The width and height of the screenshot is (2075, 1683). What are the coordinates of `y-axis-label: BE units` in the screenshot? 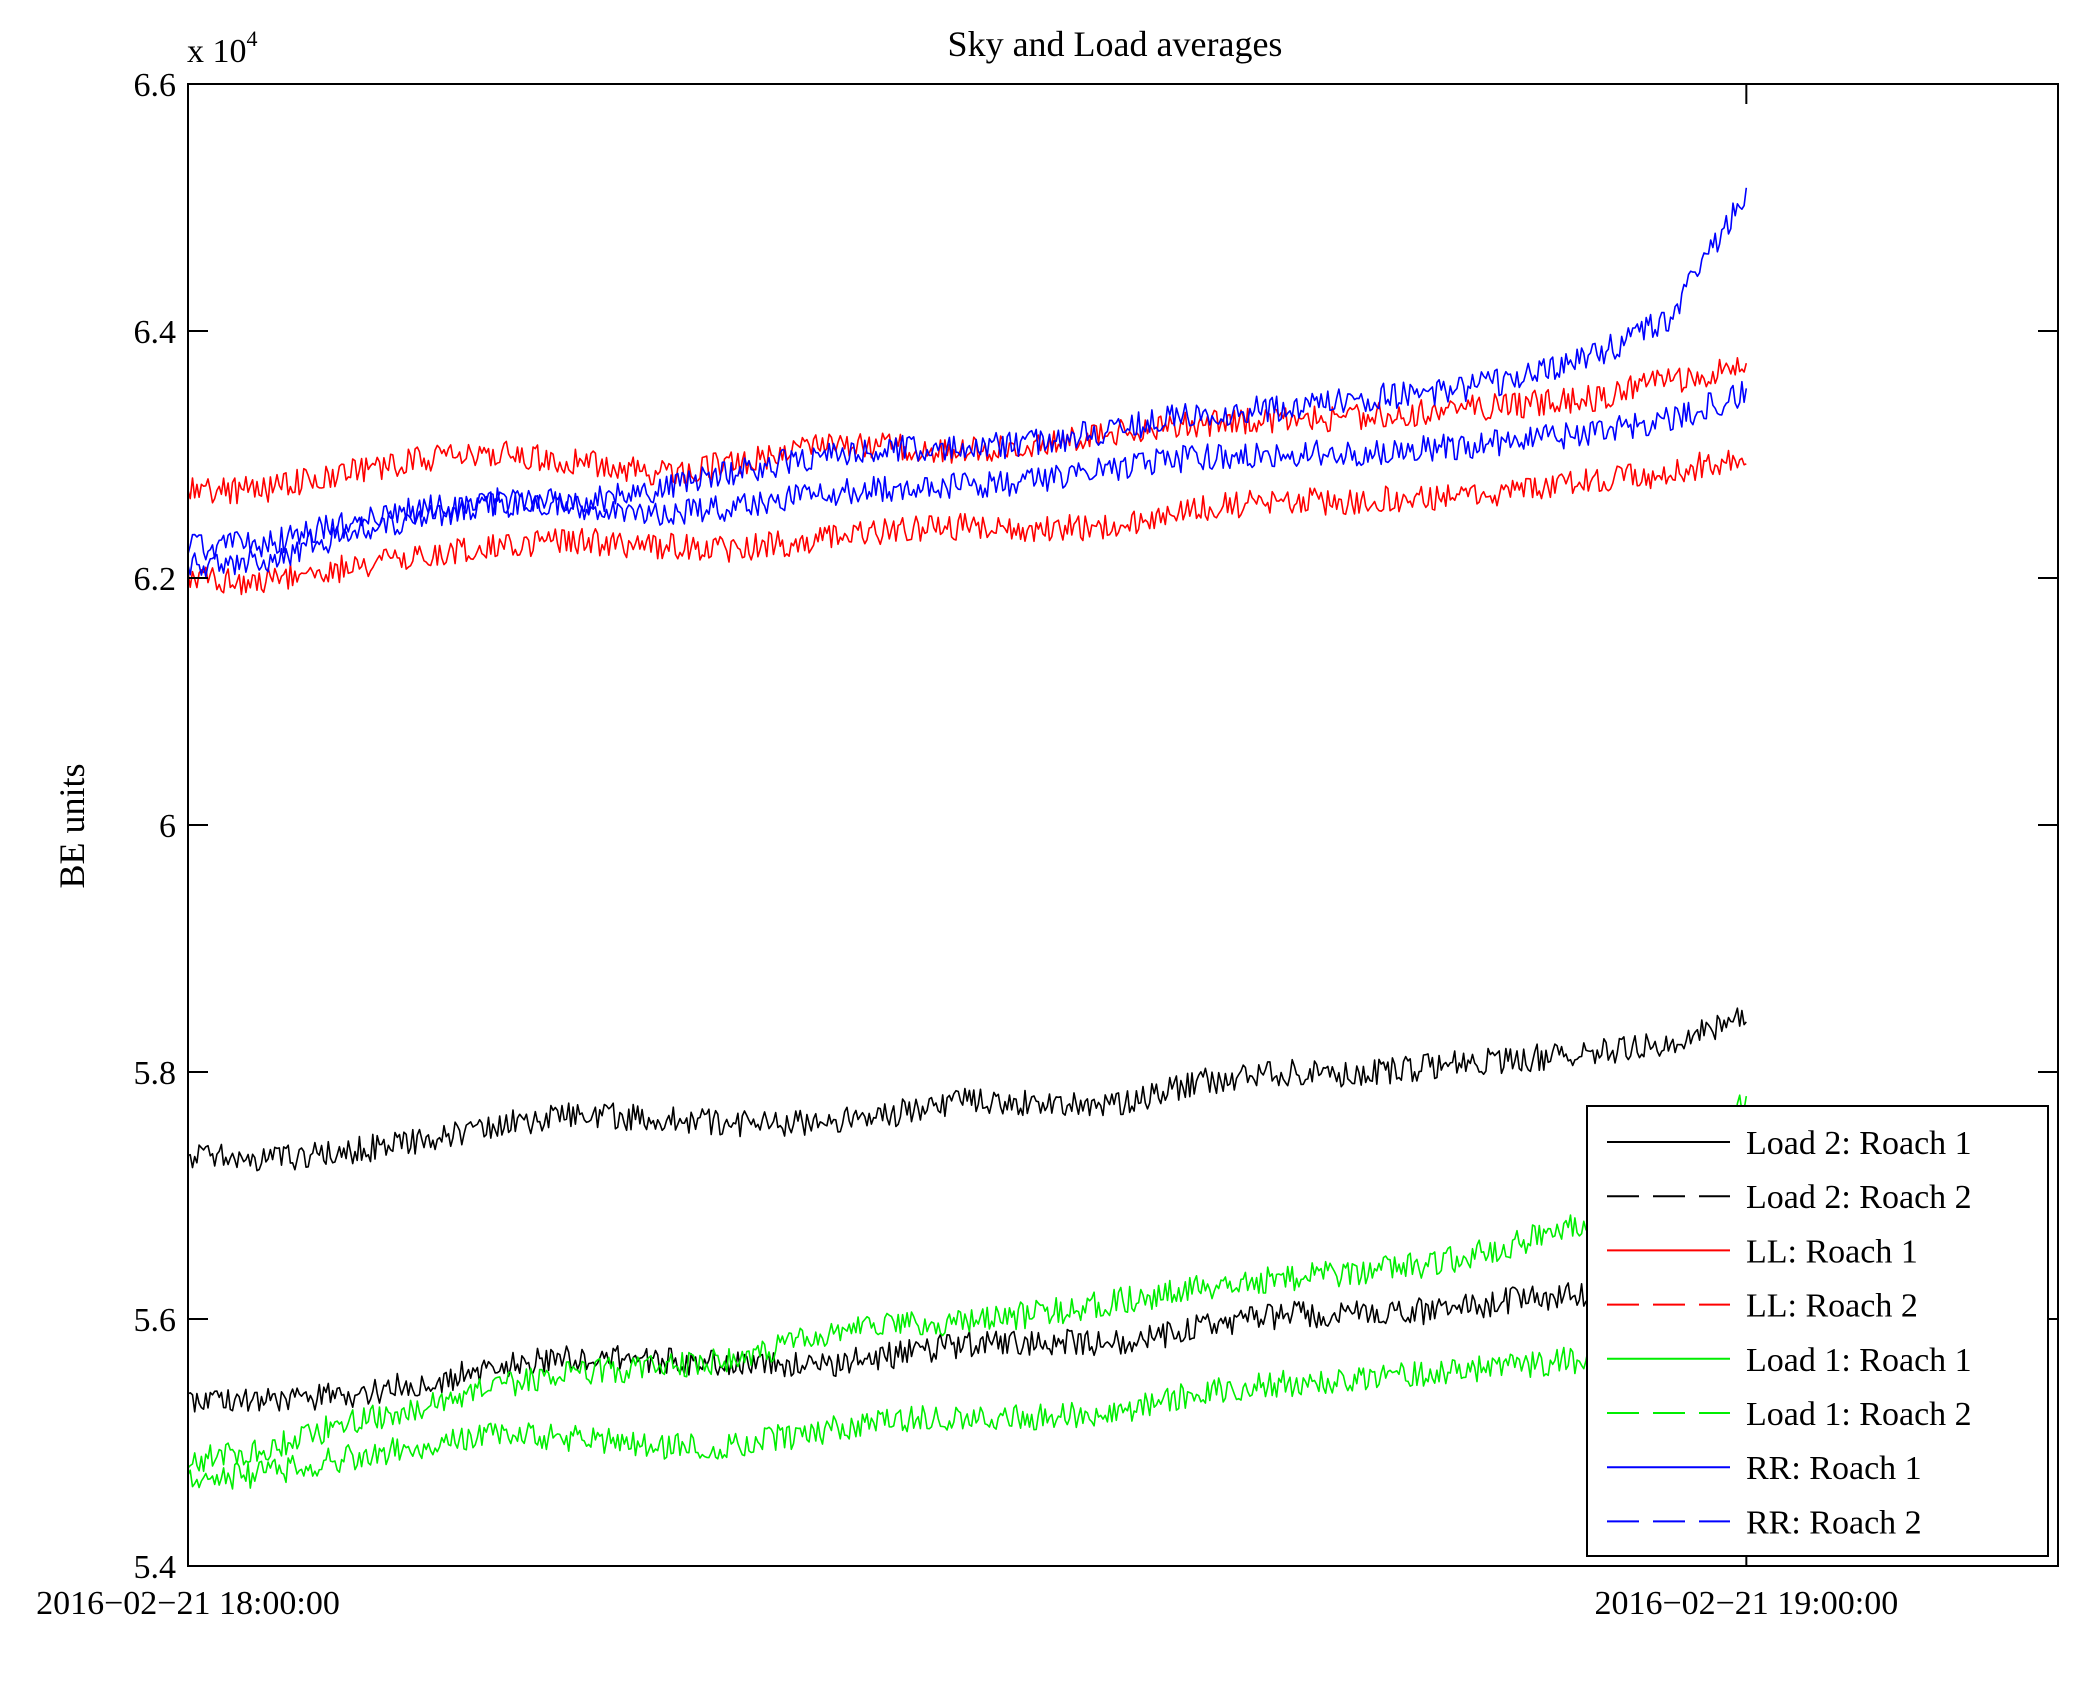 It's located at (72, 825).